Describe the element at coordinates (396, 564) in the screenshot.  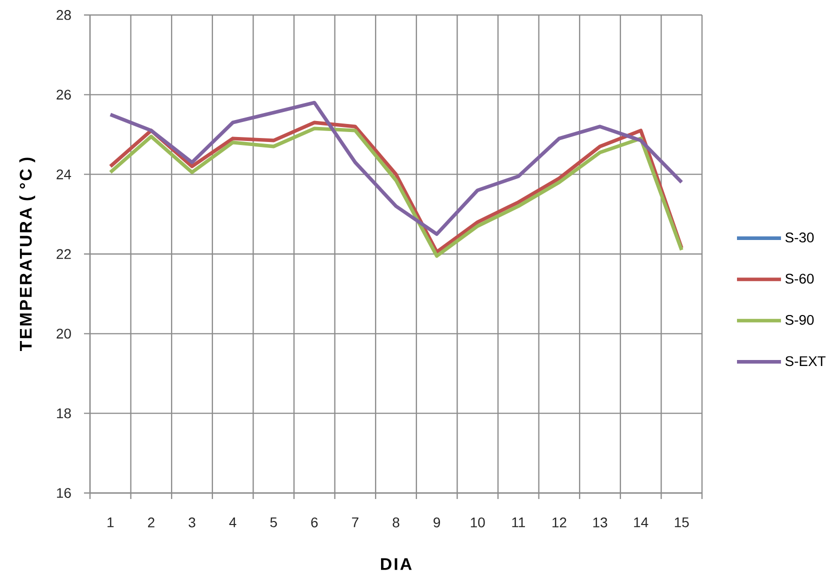
I see `x-axis-title: DIA` at that location.